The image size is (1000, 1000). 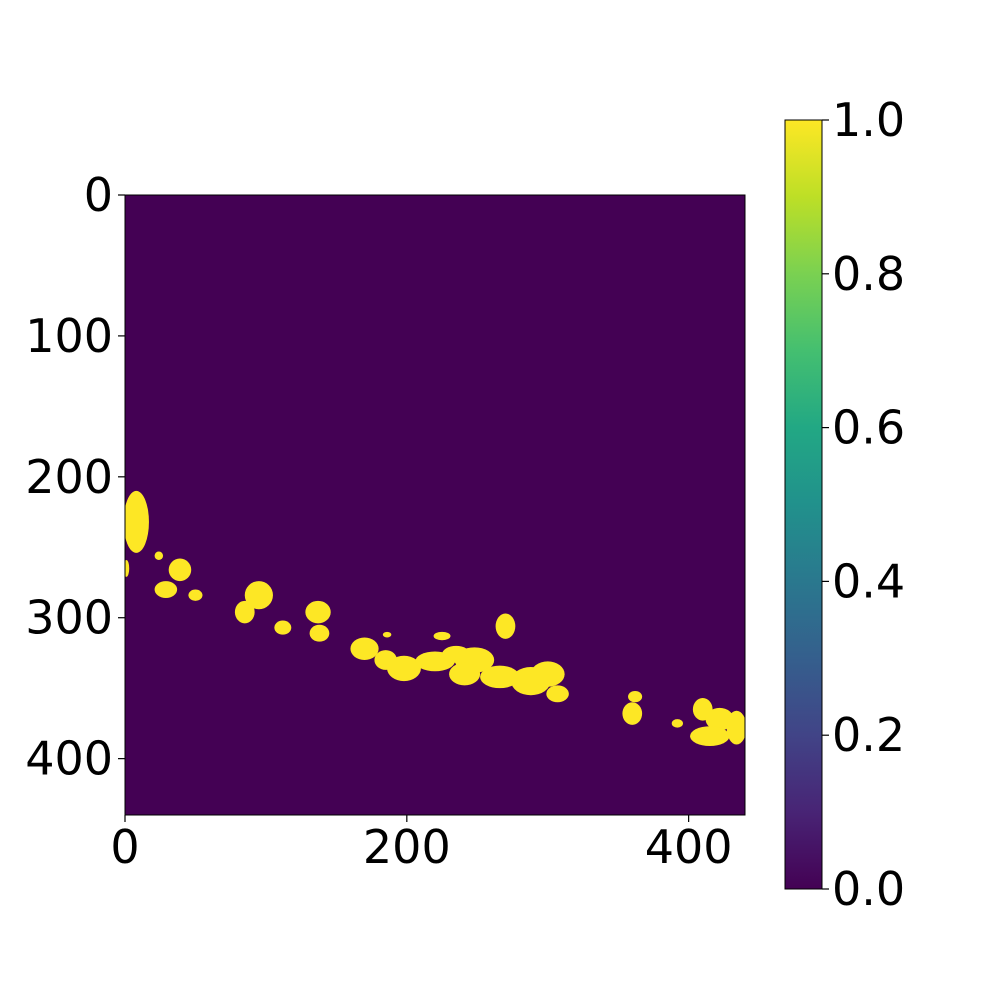 I want to click on x-axis: 0 200 400, so click(x=421, y=844).